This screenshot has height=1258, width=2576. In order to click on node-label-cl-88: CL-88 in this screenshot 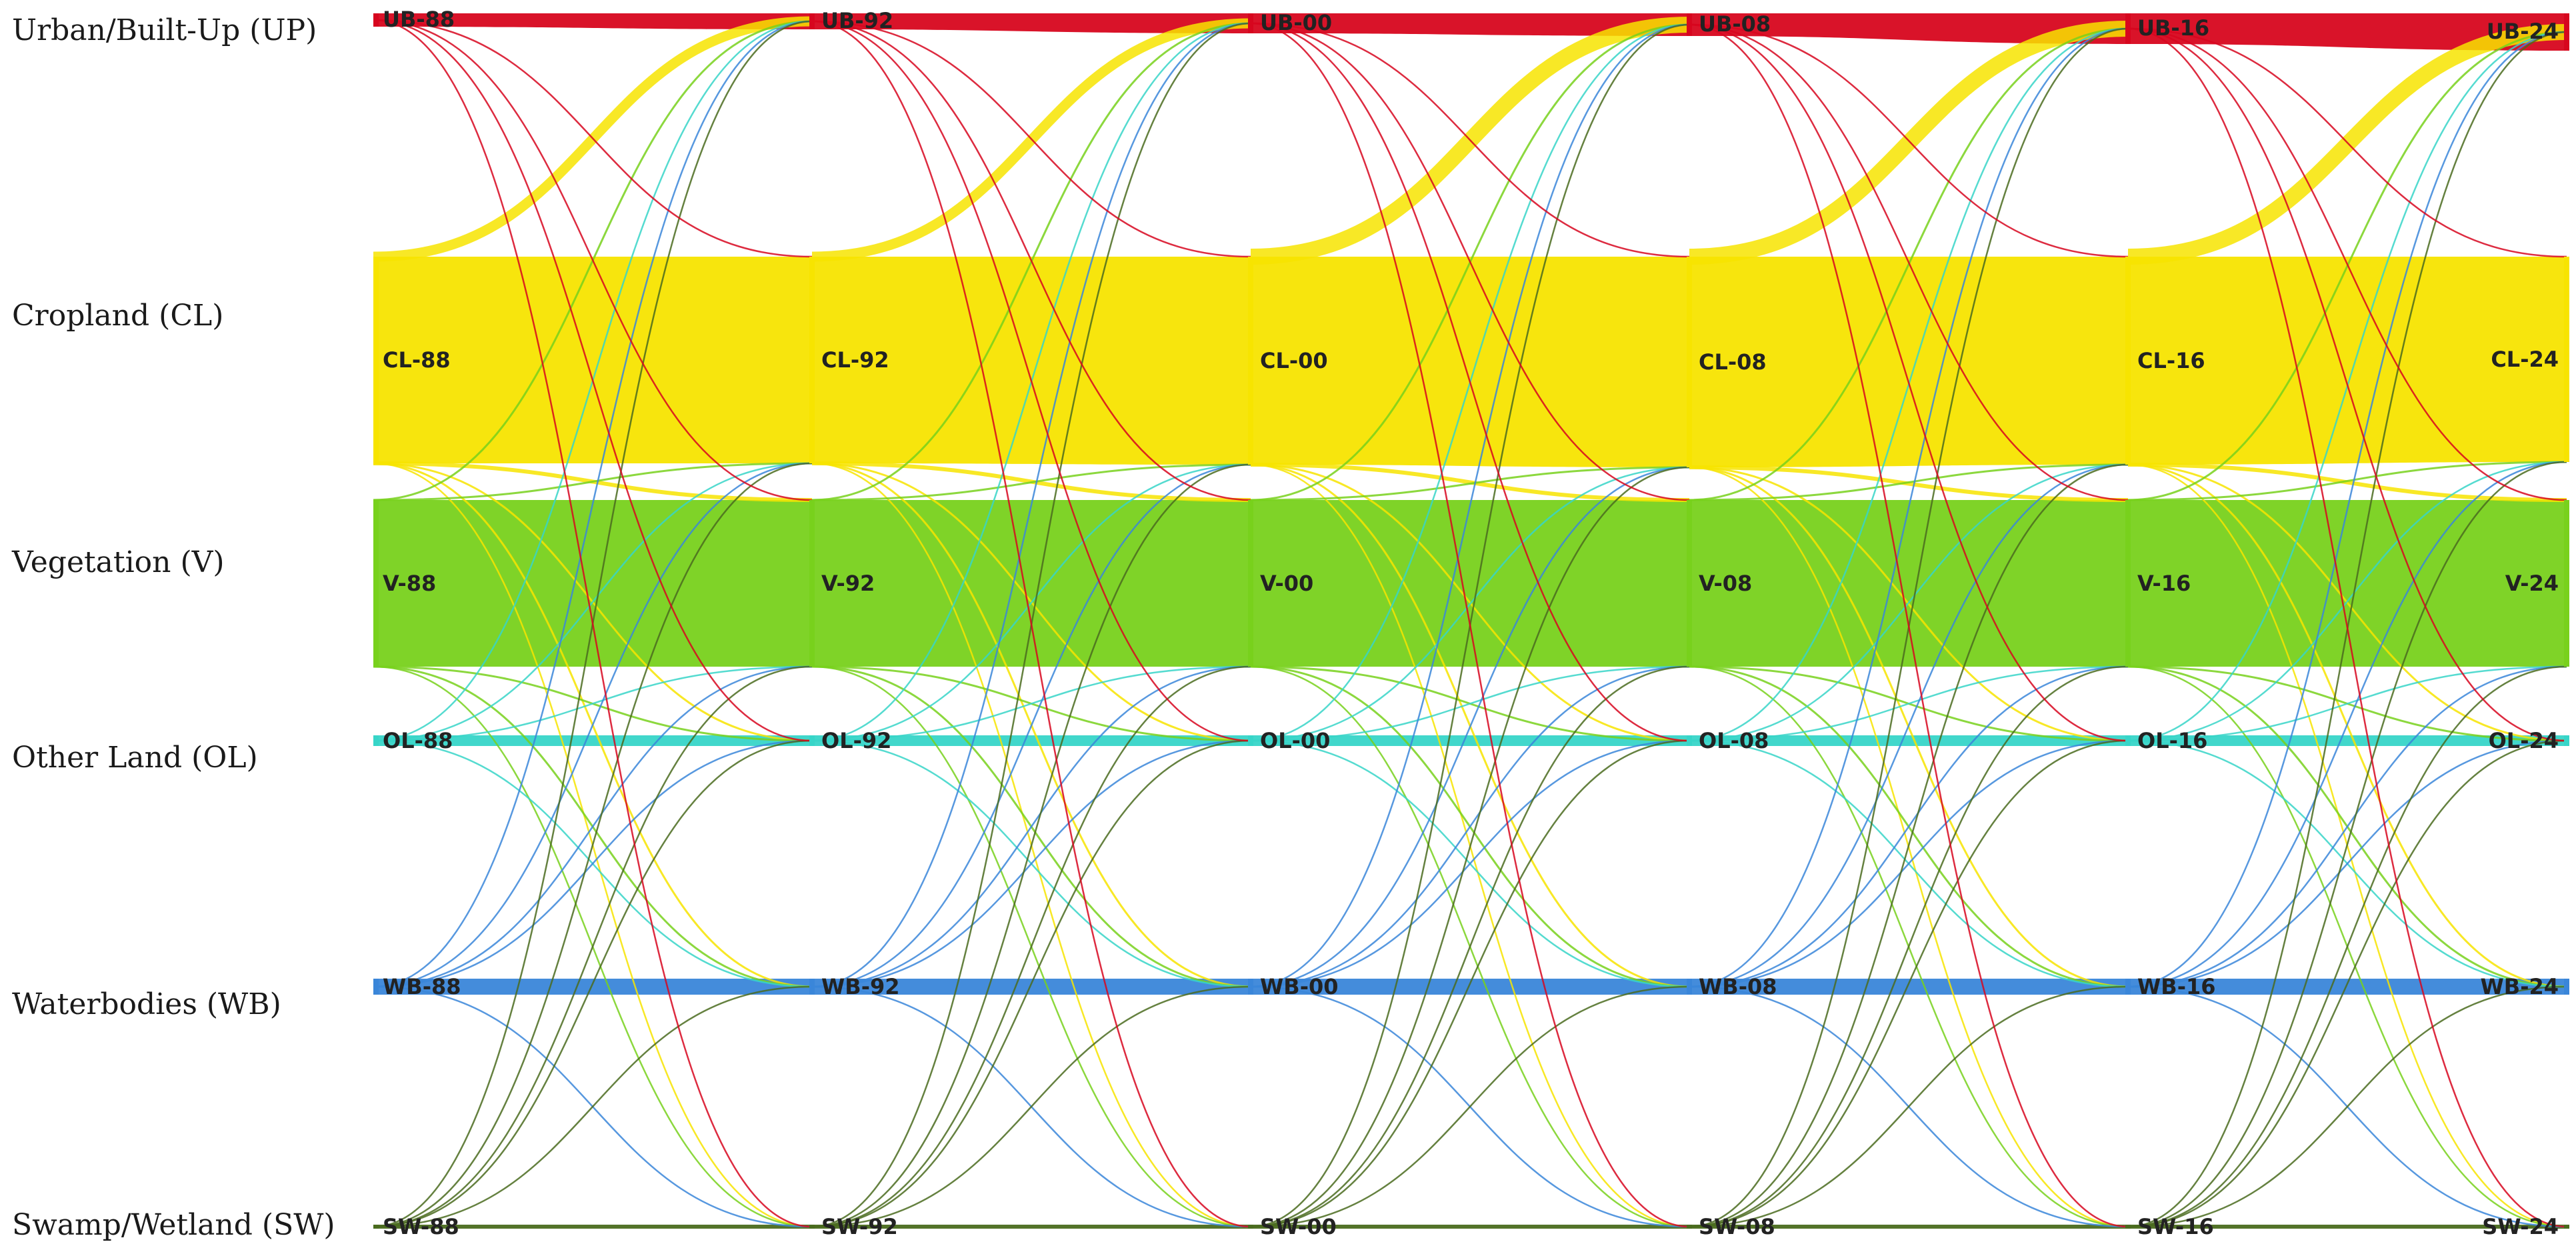, I will do `click(417, 360)`.